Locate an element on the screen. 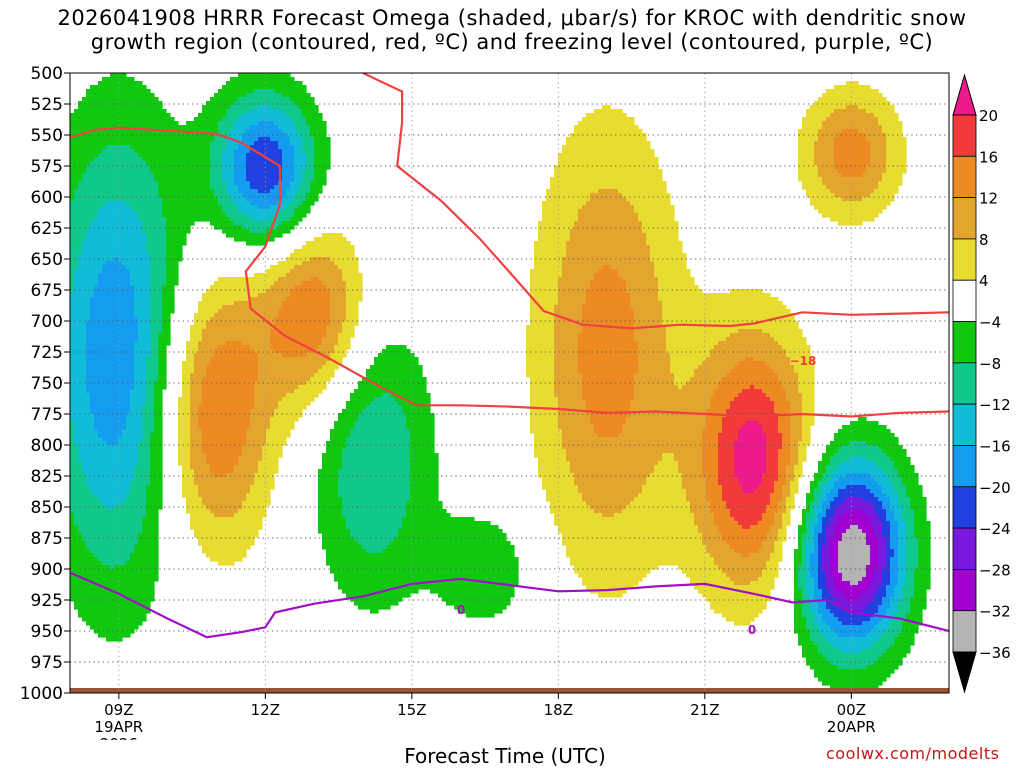 The width and height of the screenshot is (1024, 768). y-tick-label: 575 is located at coordinates (47, 167).